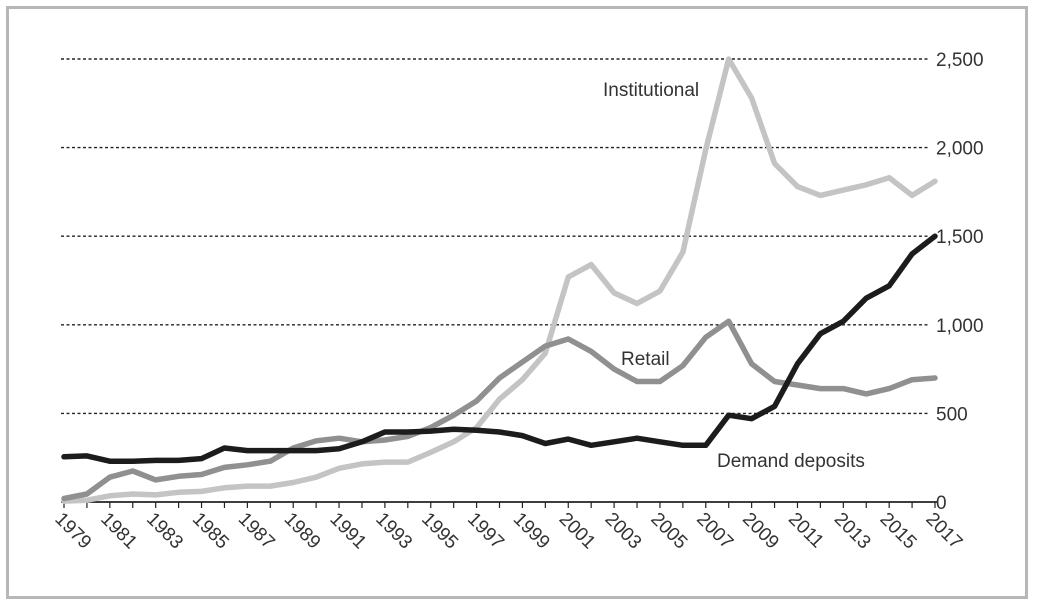 The width and height of the screenshot is (1037, 607). Describe the element at coordinates (791, 461) in the screenshot. I see `series-label-demand-deposits: Demand deposits` at that location.